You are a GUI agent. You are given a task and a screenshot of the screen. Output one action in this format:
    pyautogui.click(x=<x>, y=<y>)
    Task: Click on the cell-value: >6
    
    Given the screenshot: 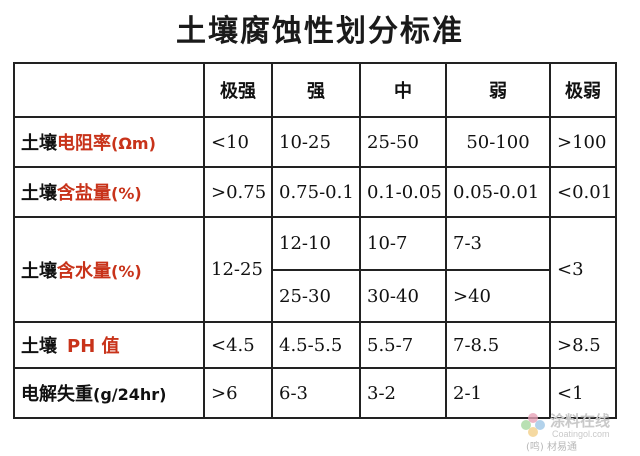 What is the action you would take?
    pyautogui.click(x=238, y=393)
    